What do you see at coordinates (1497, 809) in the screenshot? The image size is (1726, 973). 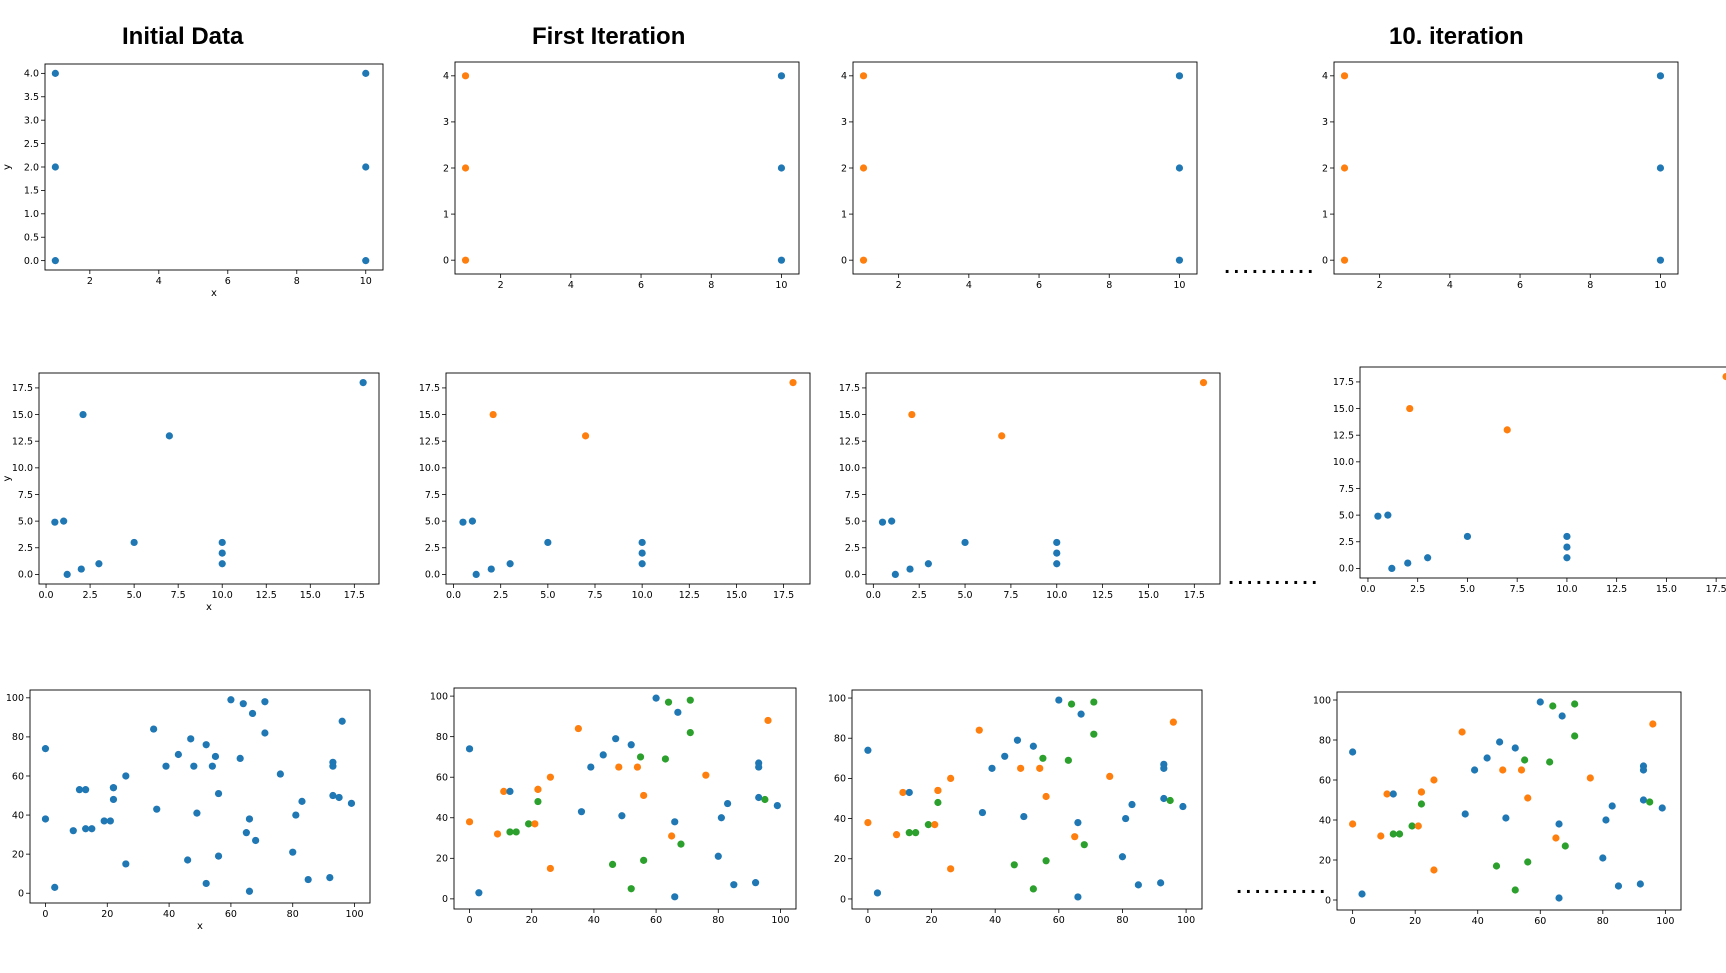 I see `chart-tenth-iteration-random: 0 20 40 60 80 100 0 20 40 60 80 100` at bounding box center [1497, 809].